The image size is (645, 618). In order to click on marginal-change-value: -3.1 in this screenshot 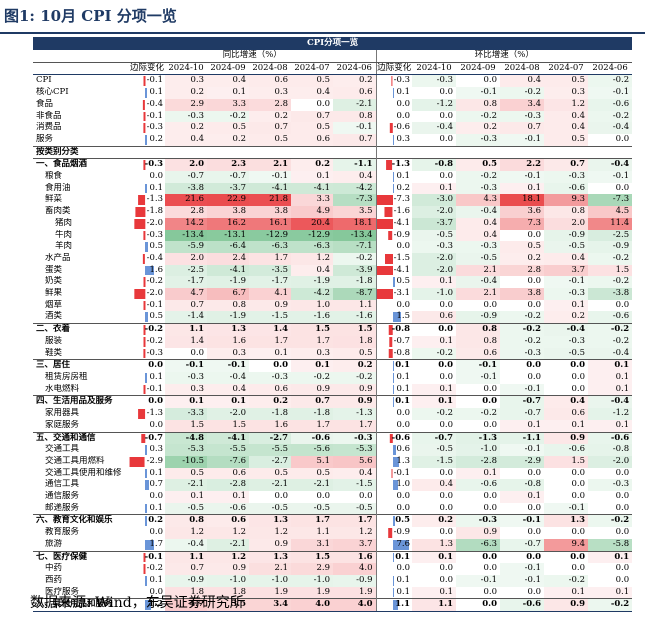, I will do `click(401, 293)`.